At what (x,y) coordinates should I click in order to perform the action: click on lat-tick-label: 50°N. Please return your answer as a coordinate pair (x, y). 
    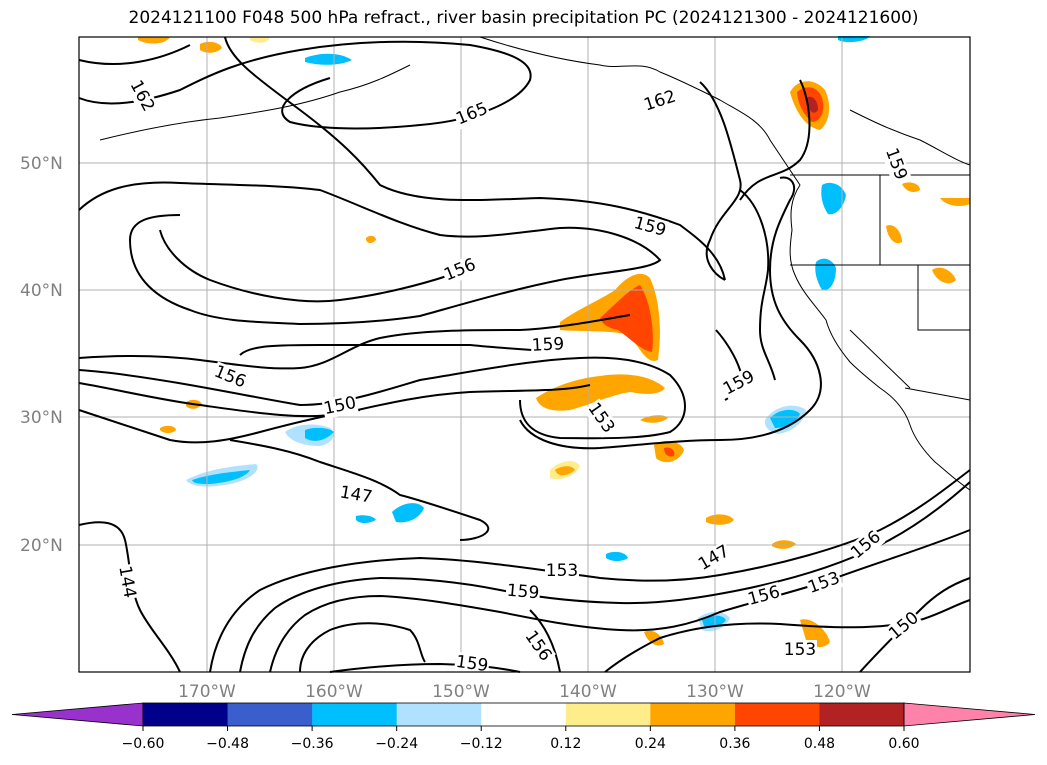
    Looking at the image, I should click on (41, 164).